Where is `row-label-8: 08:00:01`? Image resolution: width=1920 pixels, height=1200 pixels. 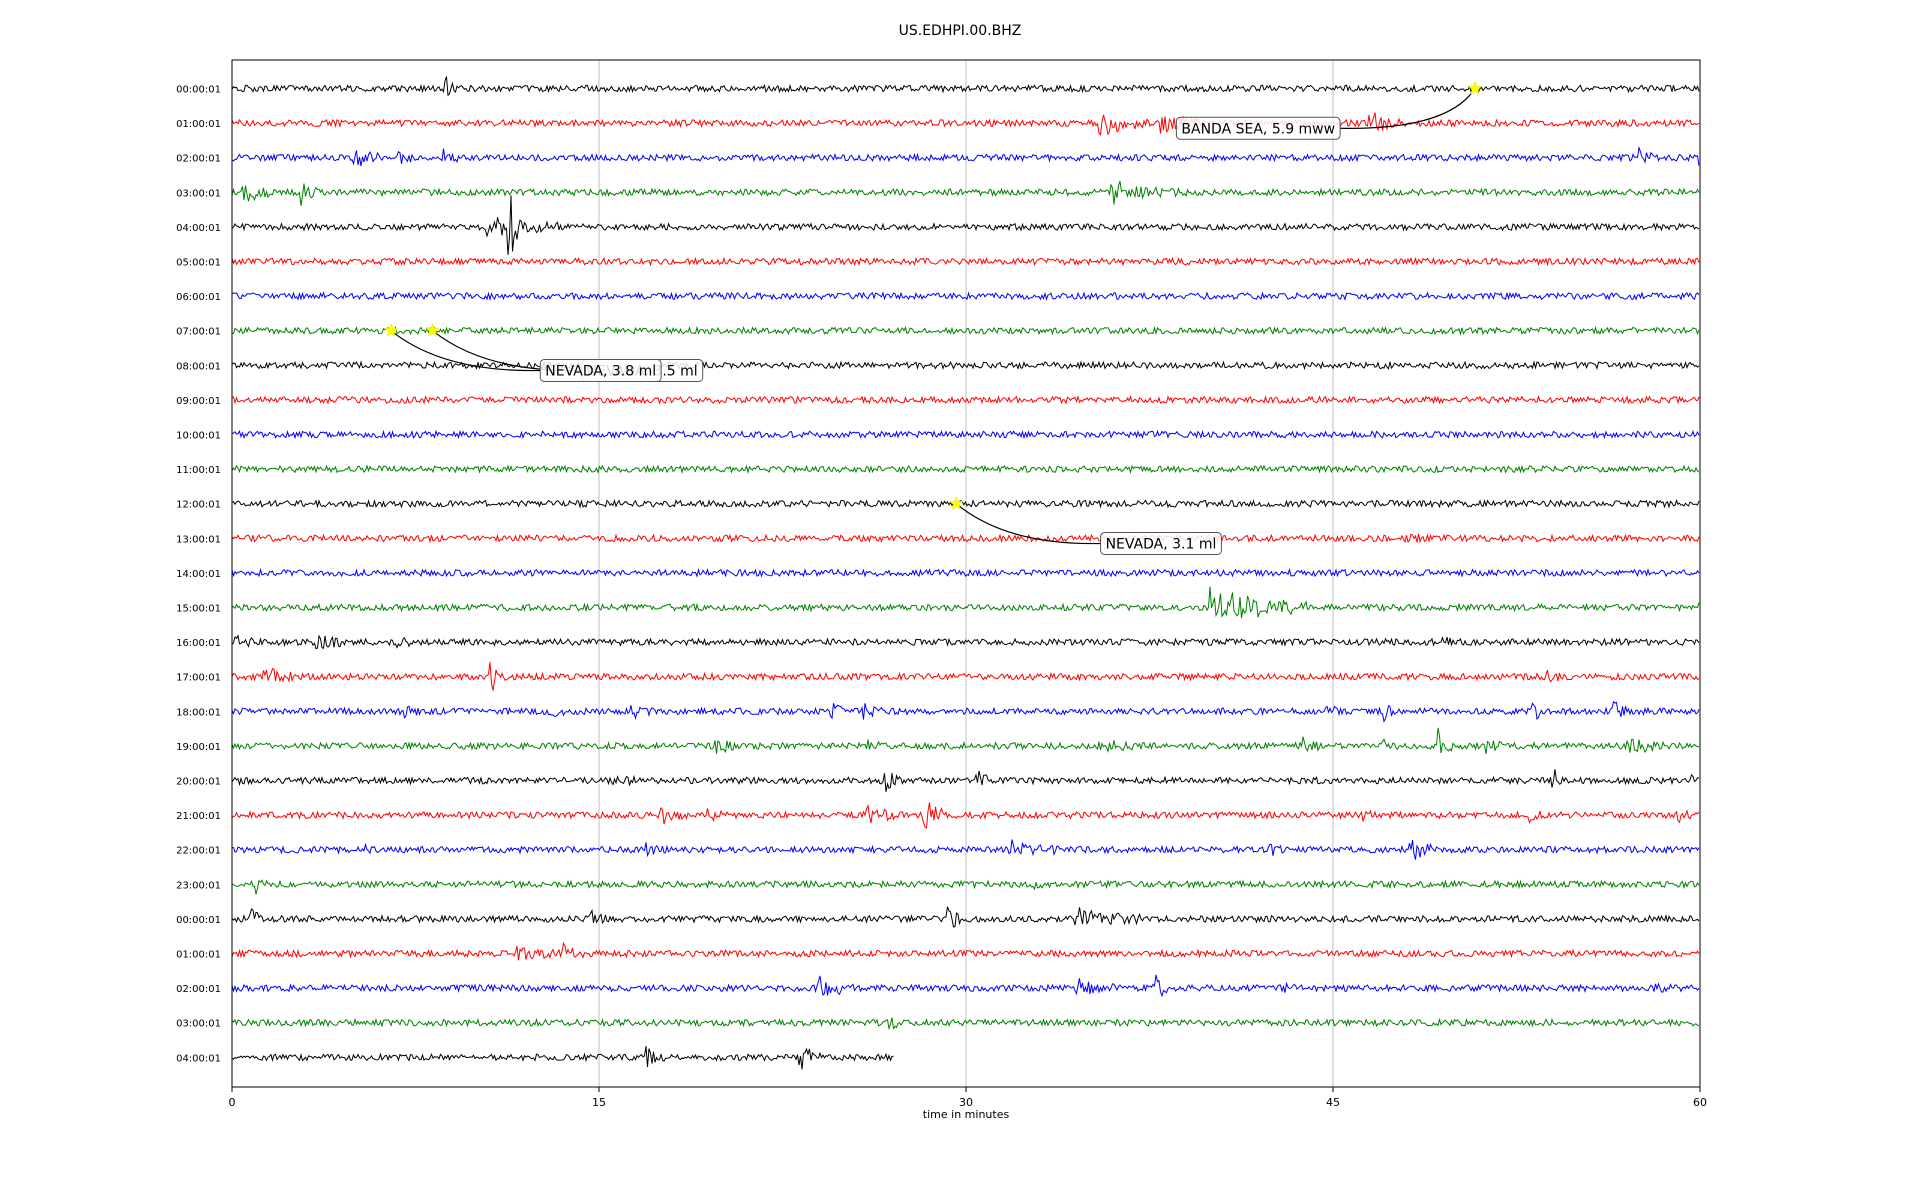 row-label-8: 08:00:01 is located at coordinates (198, 366).